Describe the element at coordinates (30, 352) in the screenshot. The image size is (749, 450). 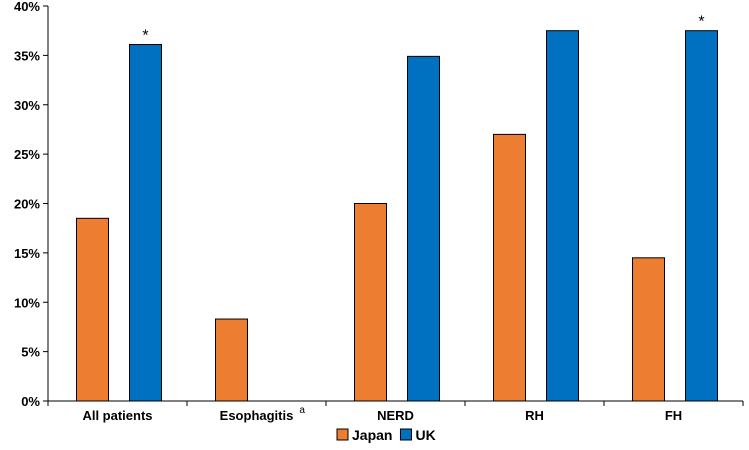
I see `y-tick-label: 5%` at that location.